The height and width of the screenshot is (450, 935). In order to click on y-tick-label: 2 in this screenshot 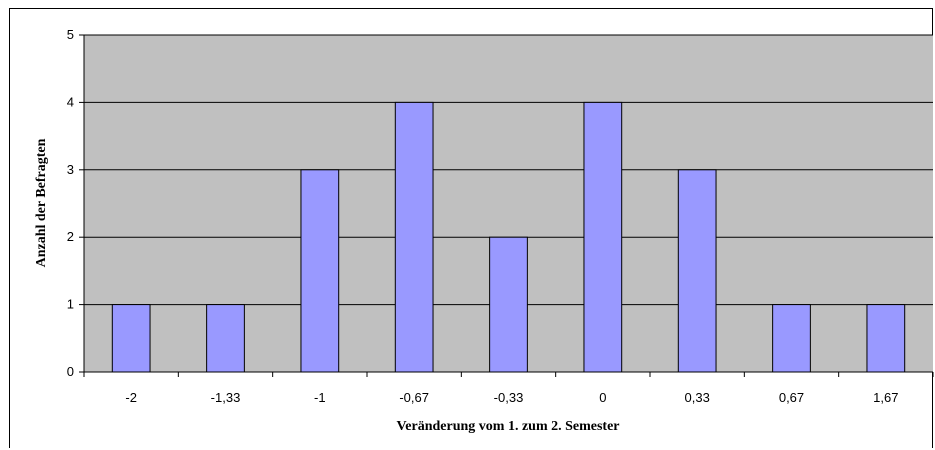, I will do `click(70, 236)`.